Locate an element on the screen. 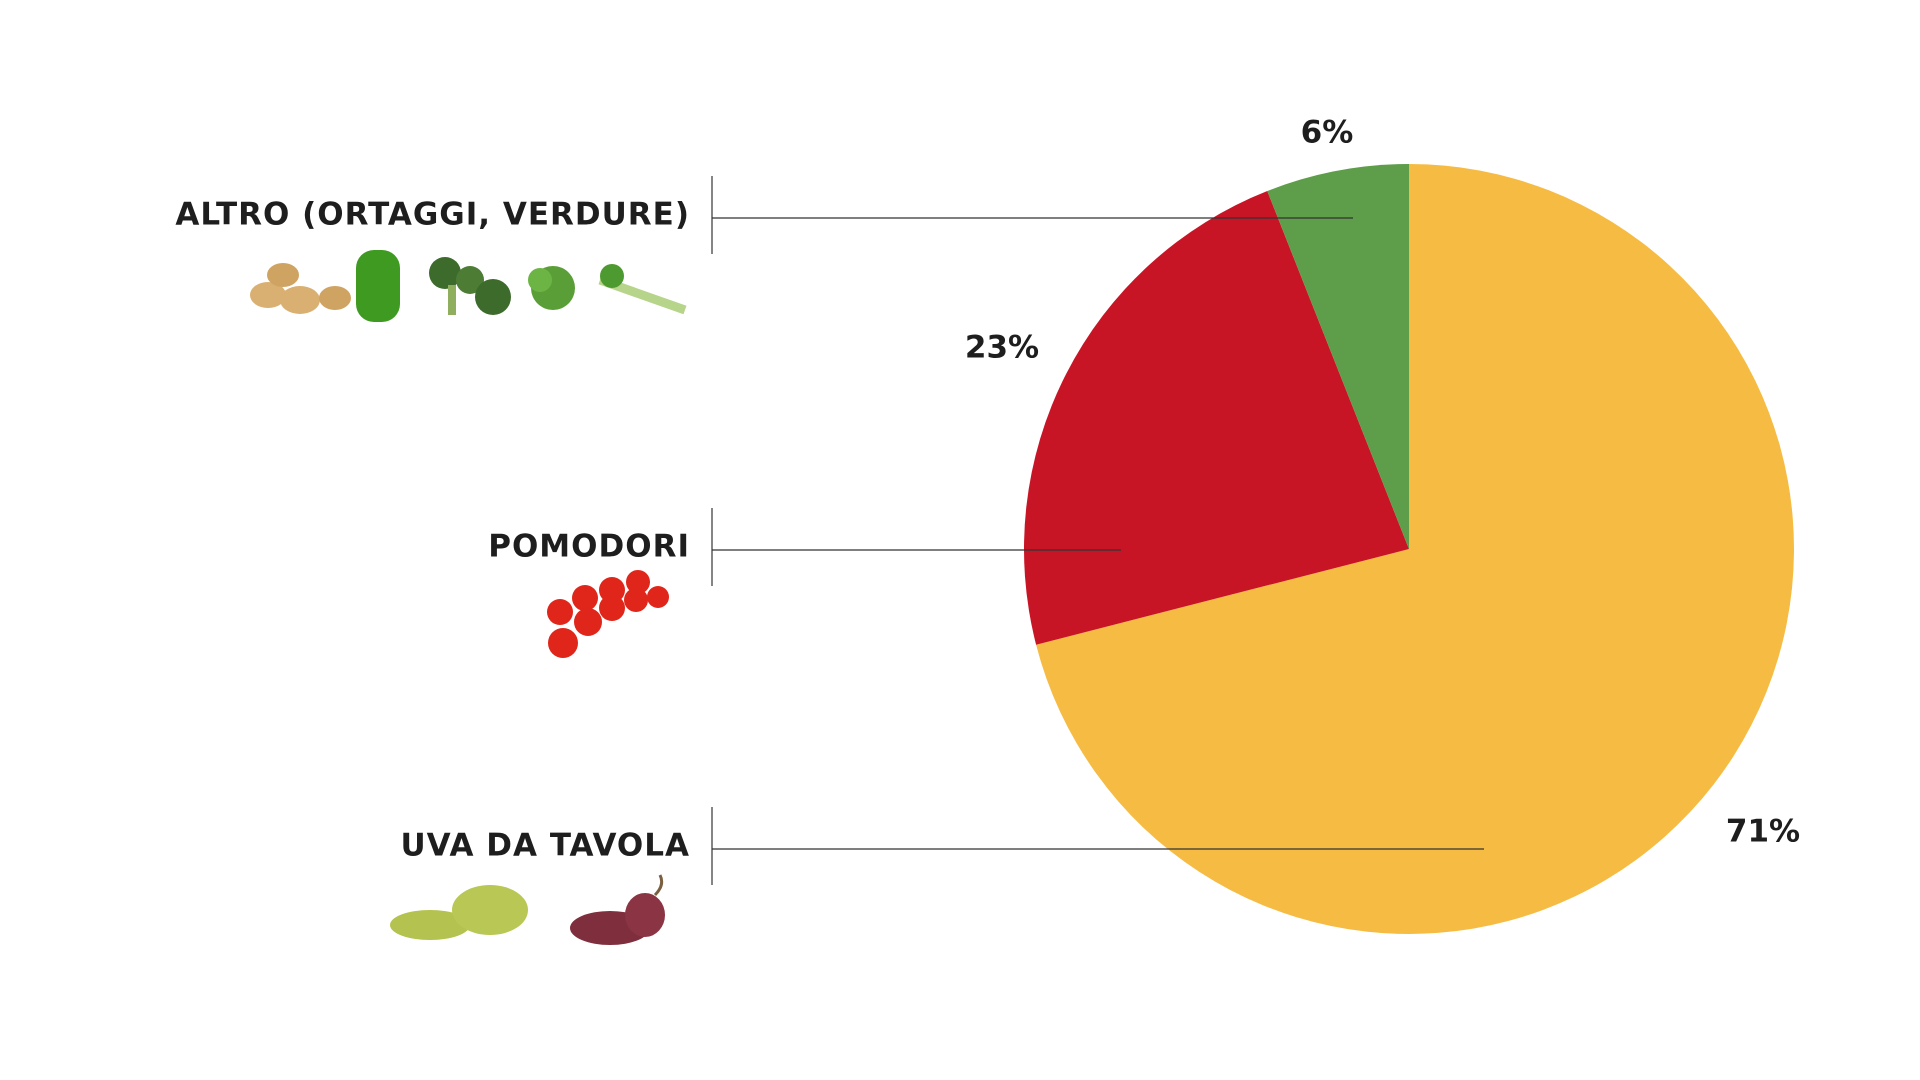 This screenshot has height=1080, width=1920. value-label: 6% is located at coordinates (1327, 133).